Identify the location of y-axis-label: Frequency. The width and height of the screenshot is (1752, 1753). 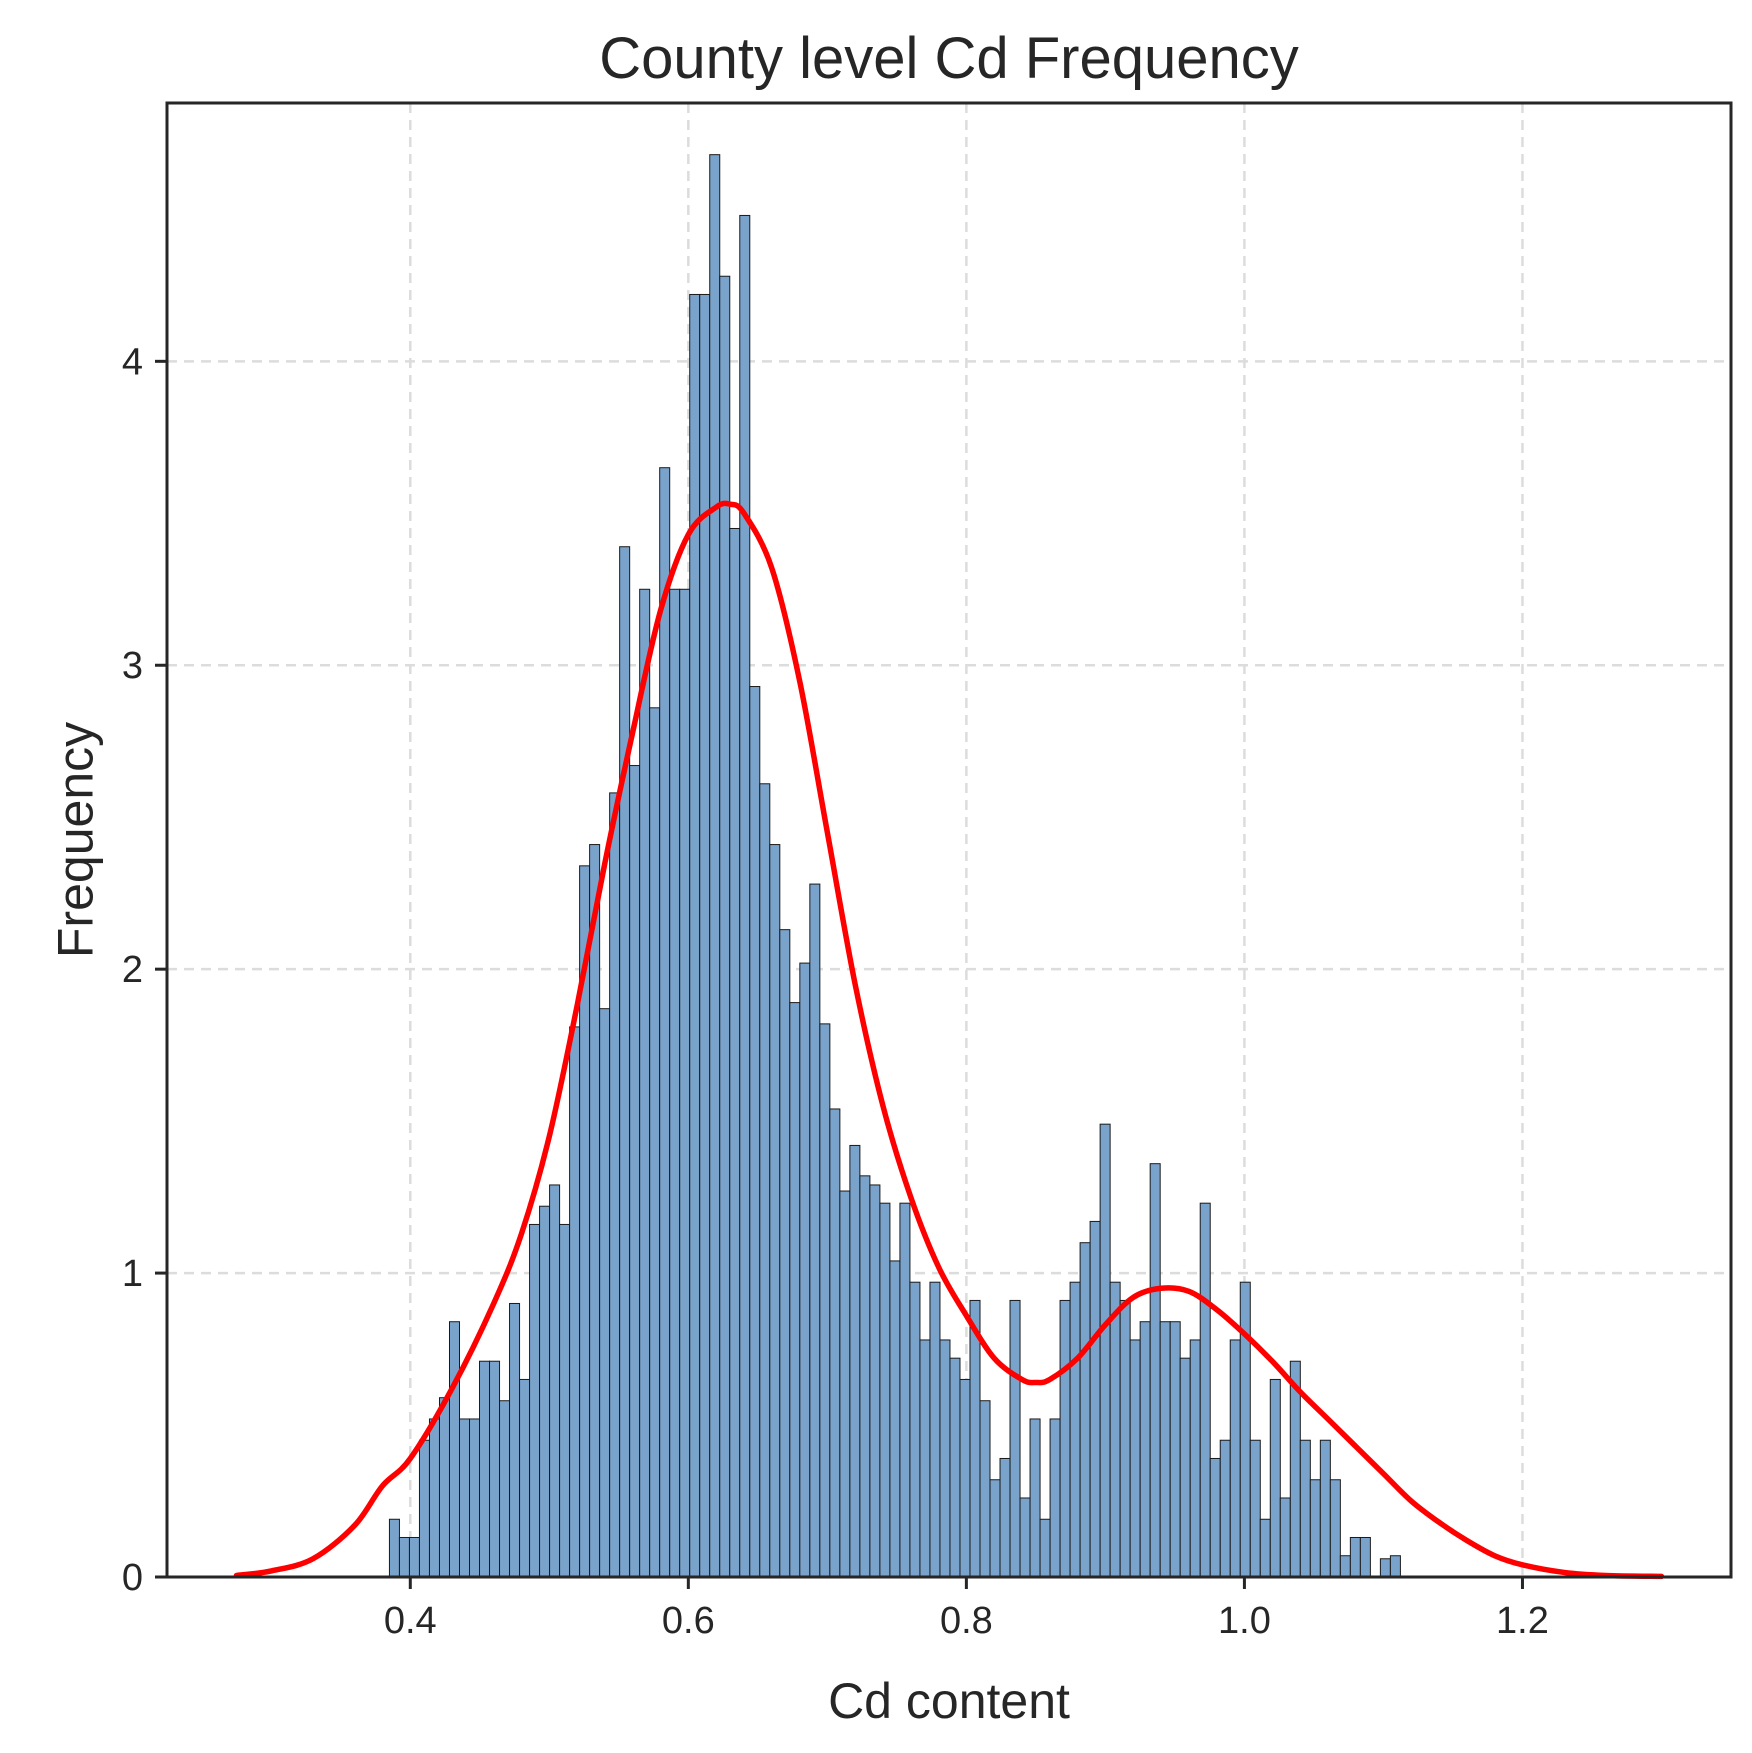
(76, 840).